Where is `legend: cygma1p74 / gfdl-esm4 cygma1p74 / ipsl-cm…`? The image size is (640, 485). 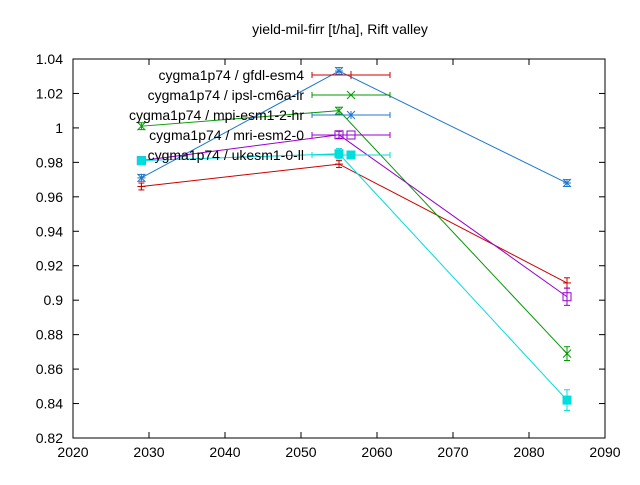 legend: cygma1p74 / gfdl-esm4 cygma1p74 / ipsl-cm… is located at coordinates (260, 115).